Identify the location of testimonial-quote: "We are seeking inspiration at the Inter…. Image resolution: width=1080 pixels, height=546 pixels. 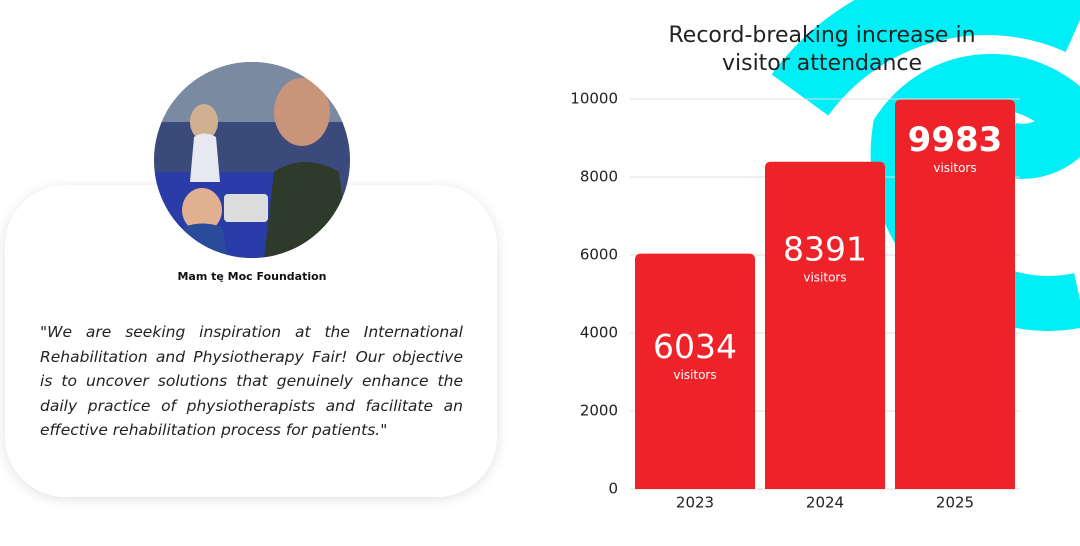
(251, 381).